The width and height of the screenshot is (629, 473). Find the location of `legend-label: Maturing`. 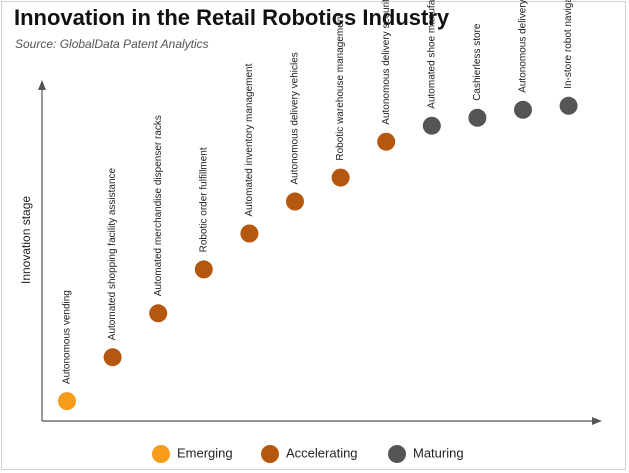

legend-label: Maturing is located at coordinates (438, 452).